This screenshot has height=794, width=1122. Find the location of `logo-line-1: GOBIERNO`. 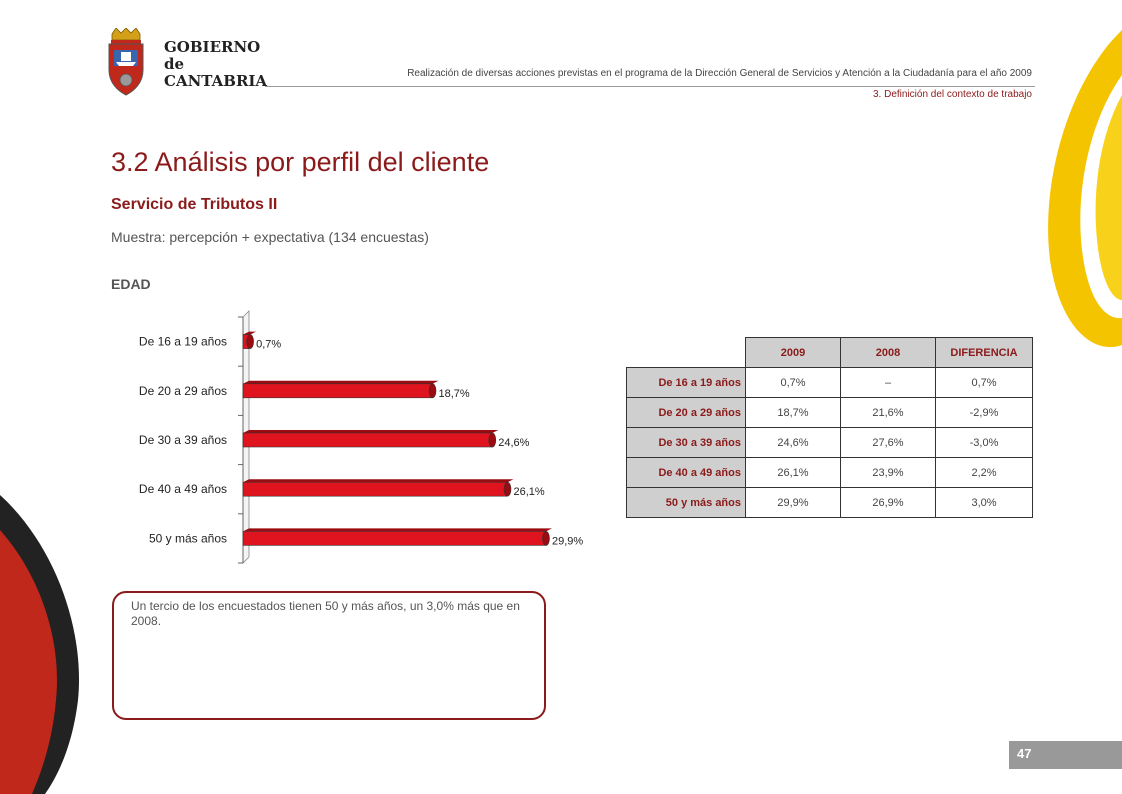

logo-line-1: GOBIERNO is located at coordinates (212, 47).